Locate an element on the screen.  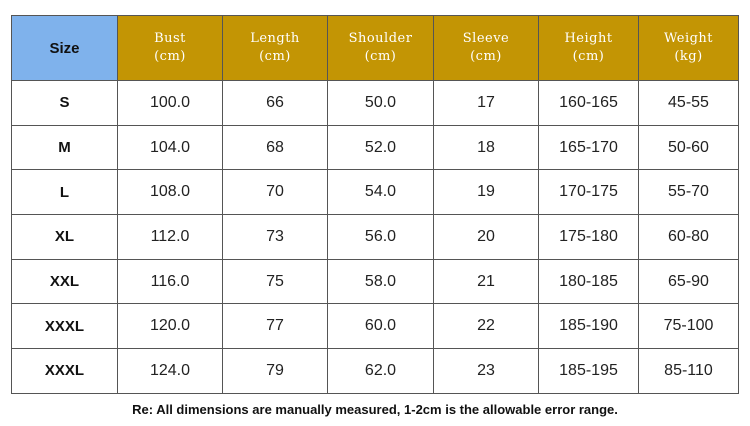
shoulder-cell: 54.0 is located at coordinates (380, 192).